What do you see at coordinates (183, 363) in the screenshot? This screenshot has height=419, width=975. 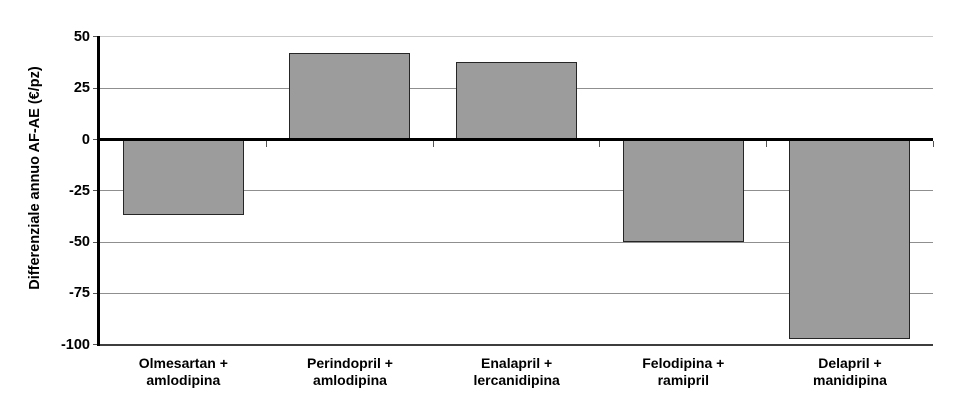 I see `category-label-line: Olmesartan +` at bounding box center [183, 363].